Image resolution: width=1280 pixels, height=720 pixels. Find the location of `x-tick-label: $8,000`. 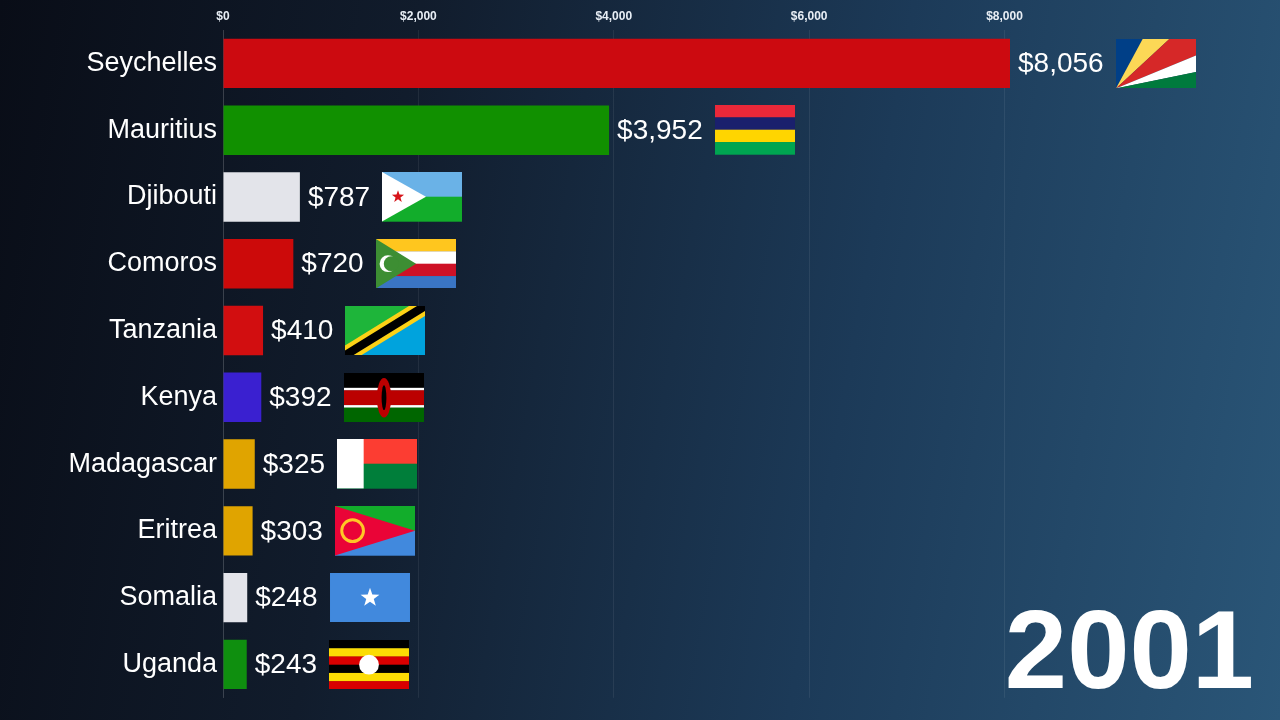

x-tick-label: $8,000 is located at coordinates (1005, 16).